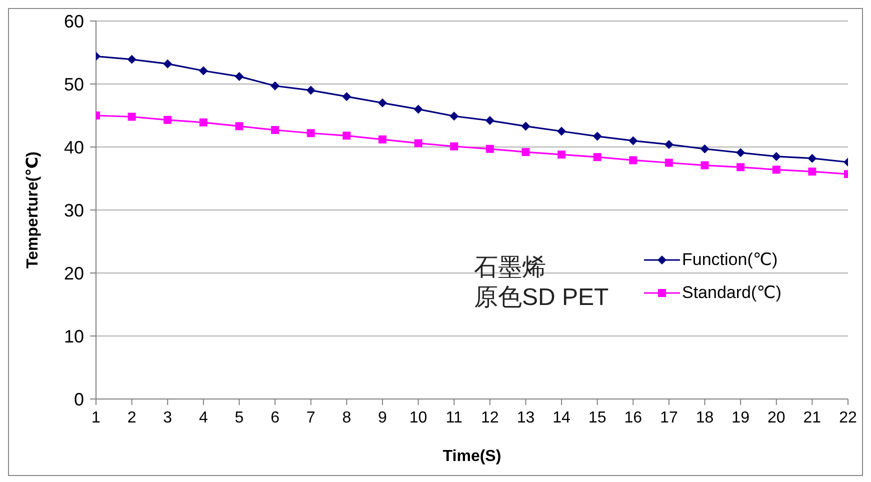 The width and height of the screenshot is (871, 482). I want to click on y-tick-label: 10, so click(74, 336).